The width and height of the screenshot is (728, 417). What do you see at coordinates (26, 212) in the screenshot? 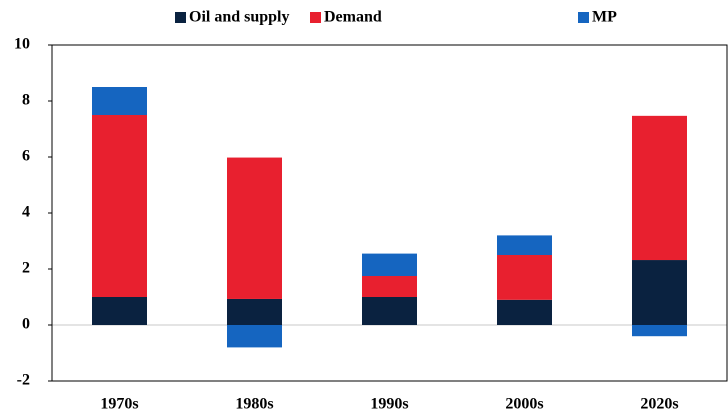
I see `y-tick-label: 4` at bounding box center [26, 212].